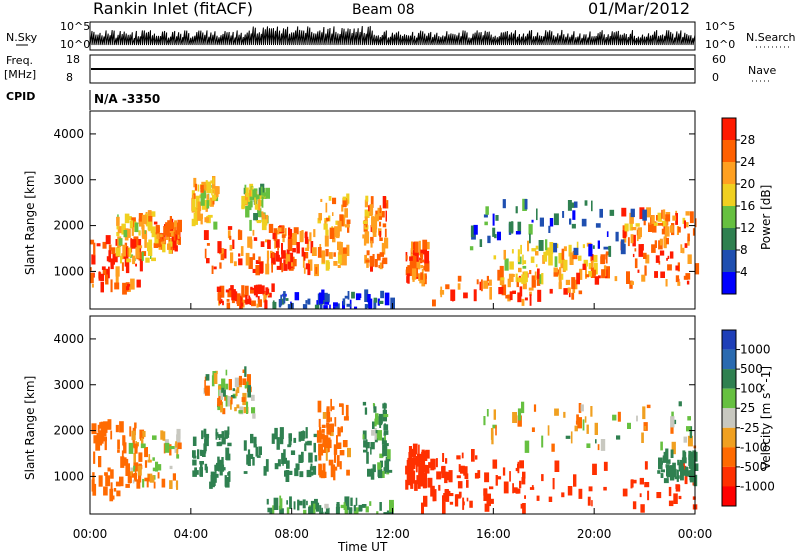  Describe the element at coordinates (90, 534) in the screenshot. I see `x-tick-label: 00:00` at that location.